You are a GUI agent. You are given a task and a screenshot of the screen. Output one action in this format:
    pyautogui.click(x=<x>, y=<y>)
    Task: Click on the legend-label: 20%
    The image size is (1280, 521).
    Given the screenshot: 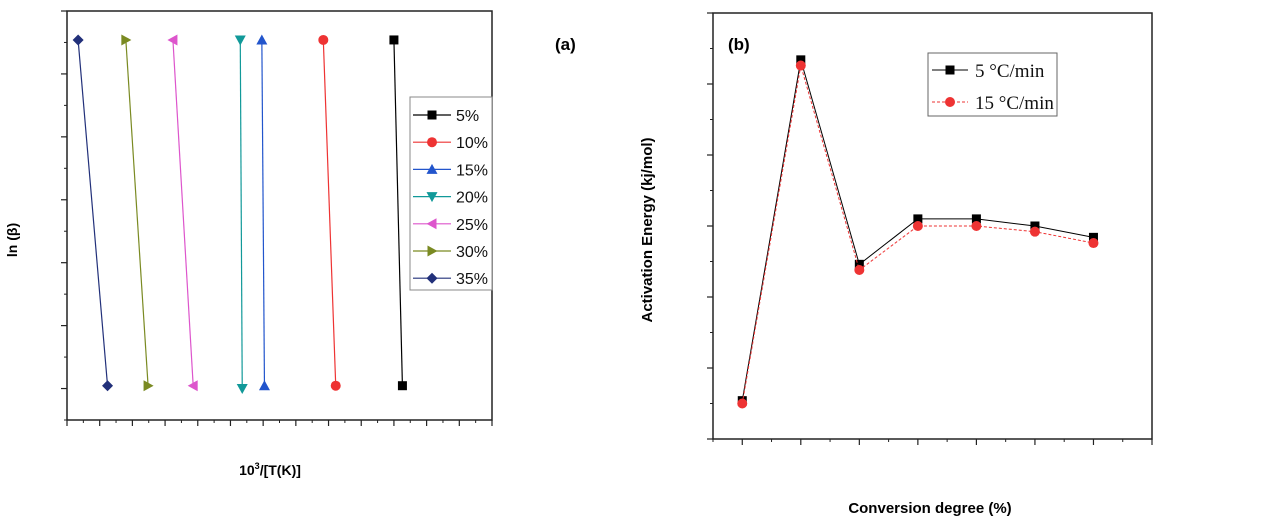 What is the action you would take?
    pyautogui.click(x=472, y=198)
    